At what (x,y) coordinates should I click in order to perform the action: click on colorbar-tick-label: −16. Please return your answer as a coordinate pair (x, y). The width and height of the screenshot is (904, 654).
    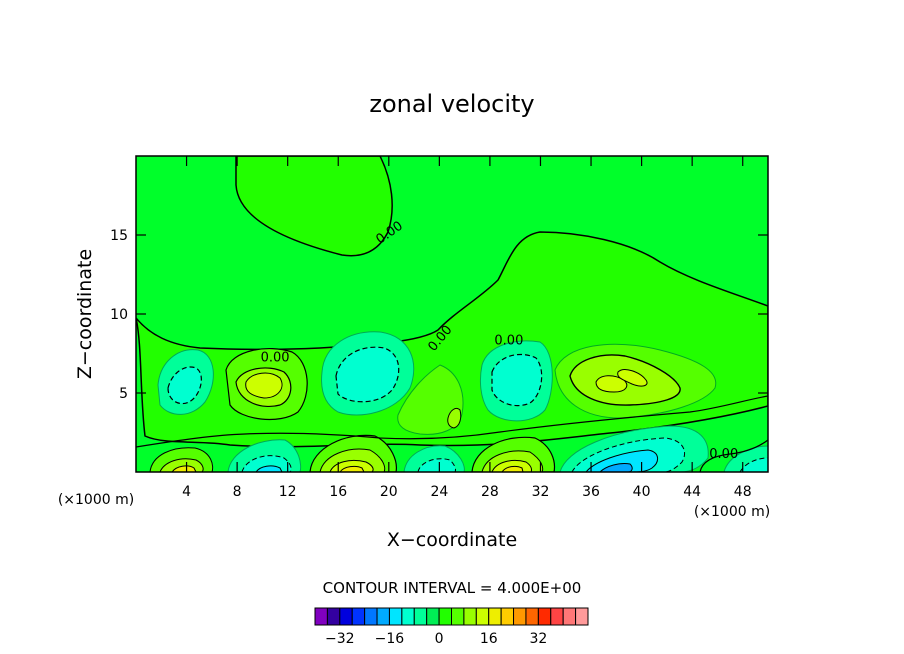
    Looking at the image, I should click on (390, 639).